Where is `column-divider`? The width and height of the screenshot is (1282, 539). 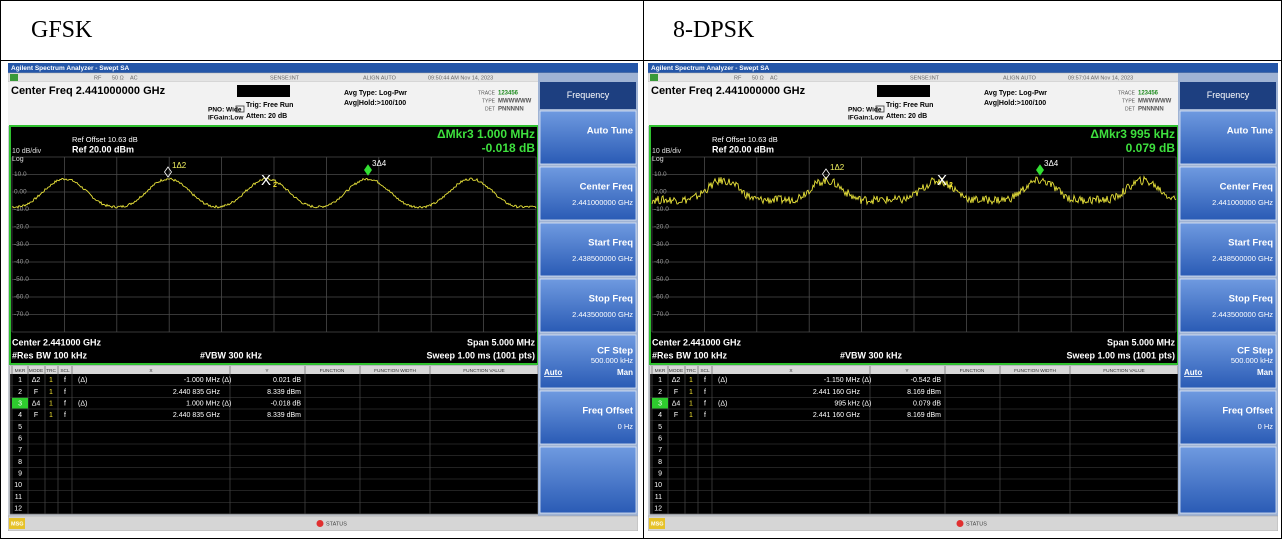 column-divider is located at coordinates (643, 269).